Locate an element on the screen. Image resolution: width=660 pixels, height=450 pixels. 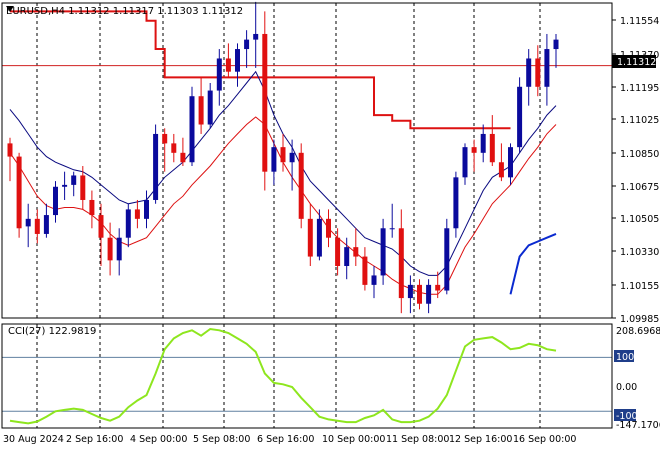
cci-tick-label: 0.00 is located at coordinates (626, 387).